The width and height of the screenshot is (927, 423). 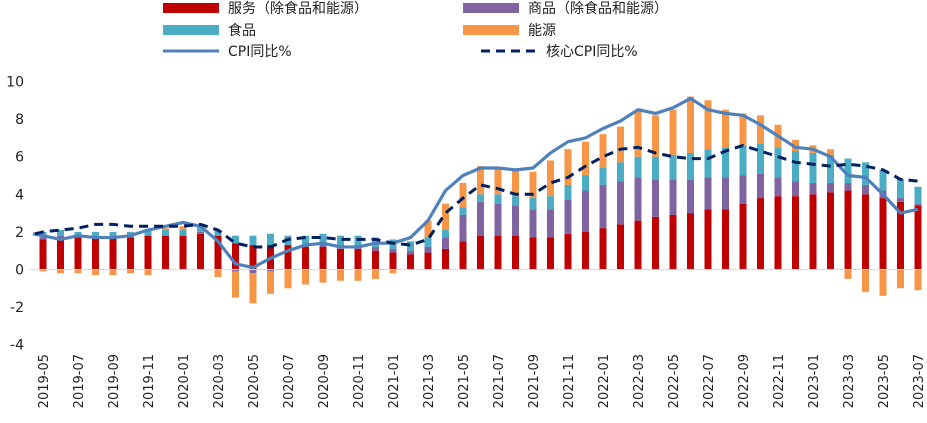 I want to click on legend-label-core-cpi: 核心CPI同比%, so click(x=592, y=52).